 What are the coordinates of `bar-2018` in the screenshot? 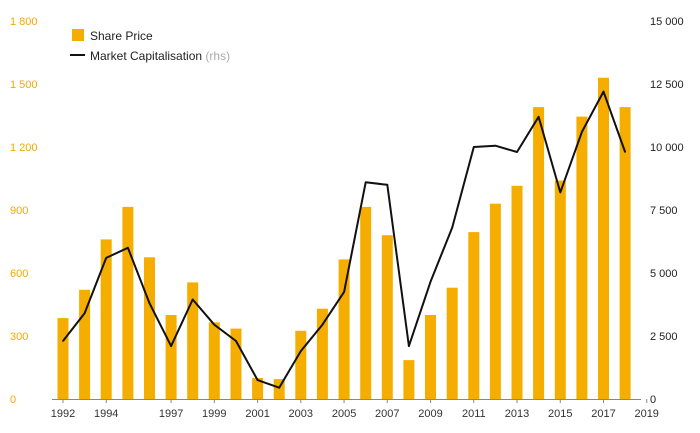 It's located at (625, 253).